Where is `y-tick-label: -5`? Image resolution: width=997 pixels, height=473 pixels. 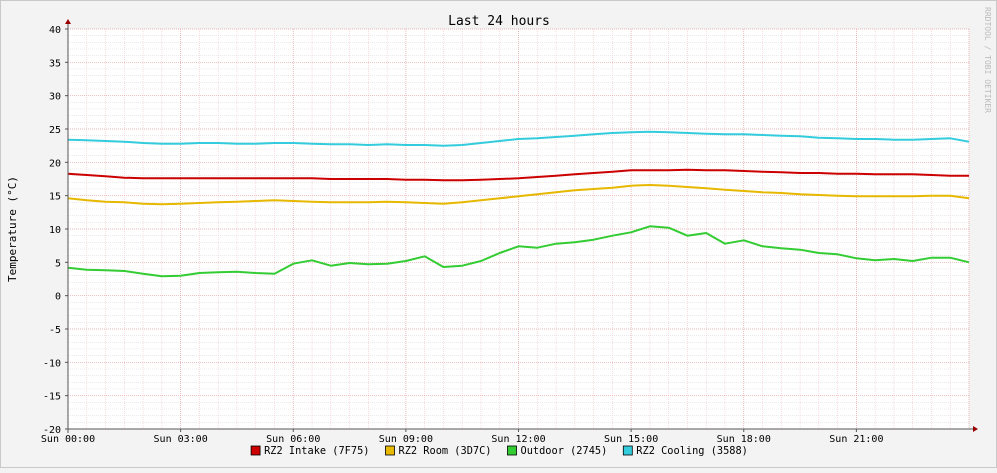 y-tick-label: -5 is located at coordinates (55, 330).